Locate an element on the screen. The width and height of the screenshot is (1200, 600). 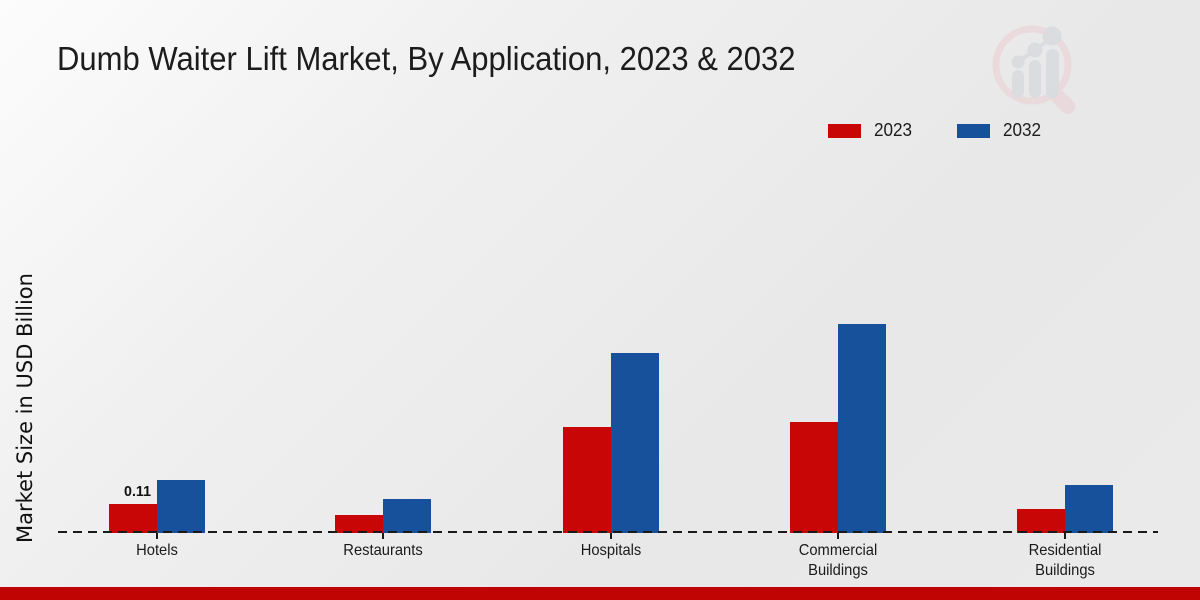
bar-2023-residential-buildings is located at coordinates (1041, 521).